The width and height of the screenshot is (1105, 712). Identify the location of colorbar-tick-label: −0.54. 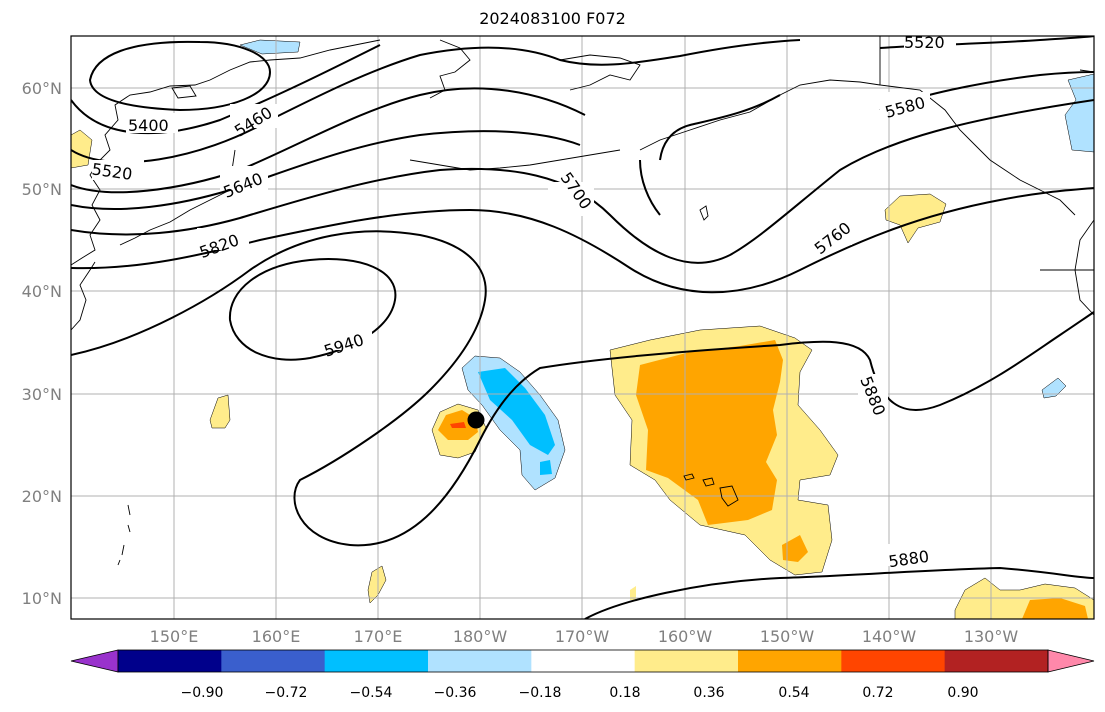
(371, 693).